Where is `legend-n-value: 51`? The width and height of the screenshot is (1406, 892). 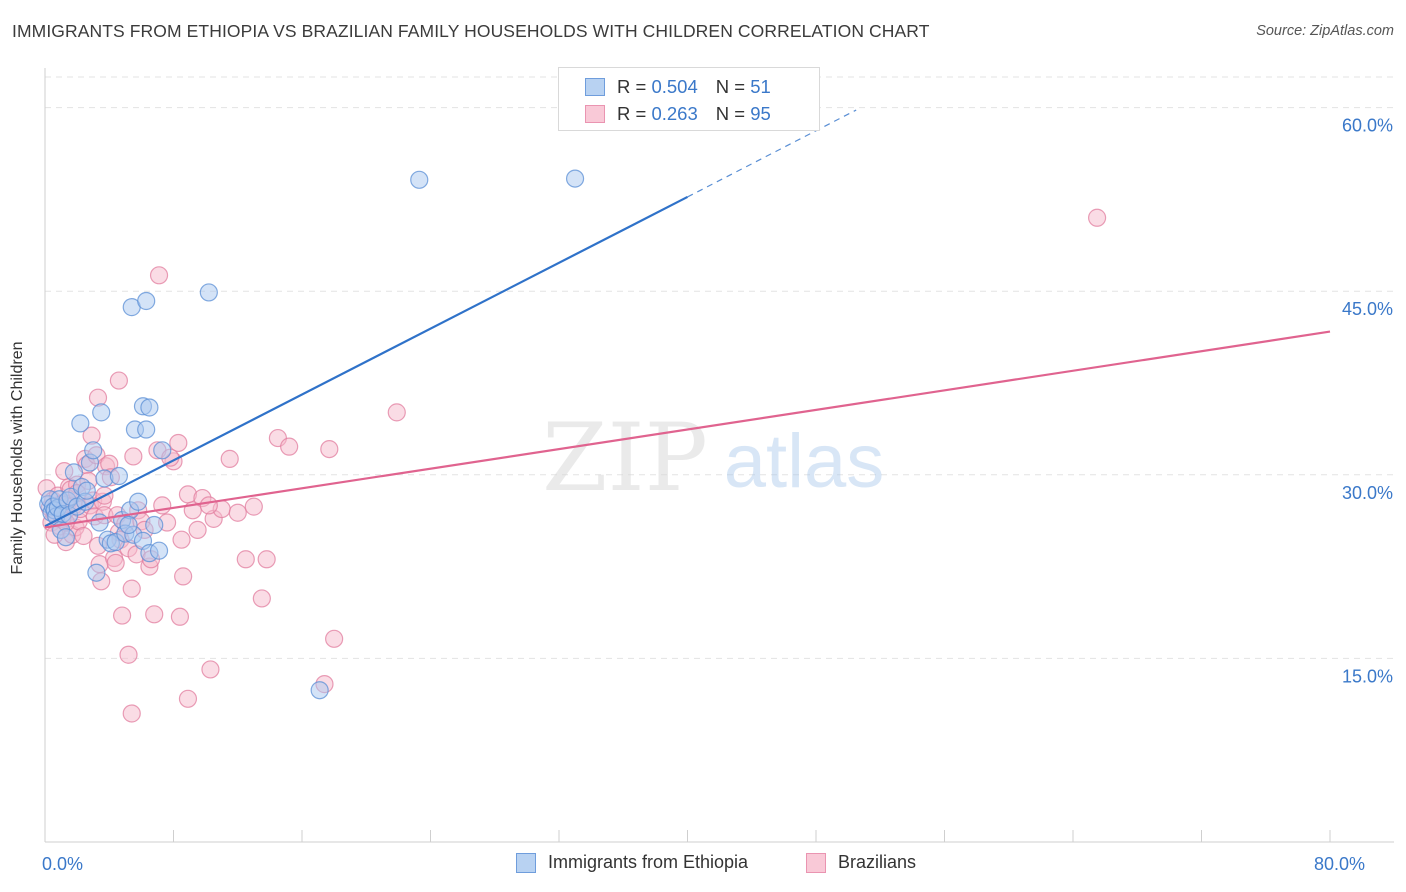
legend-n-value: 51 is located at coordinates (760, 86).